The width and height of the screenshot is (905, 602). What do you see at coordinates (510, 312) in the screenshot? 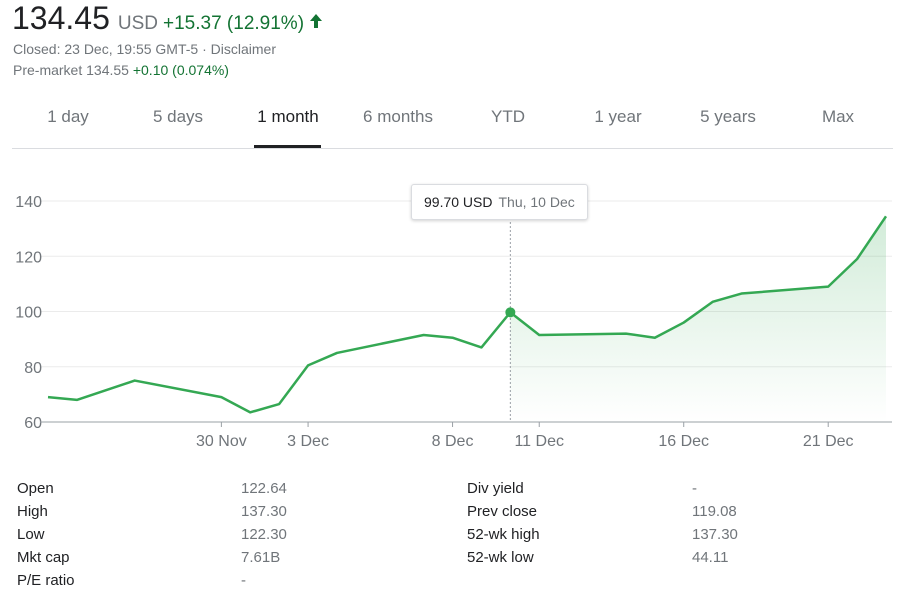
I see `hover-point` at bounding box center [510, 312].